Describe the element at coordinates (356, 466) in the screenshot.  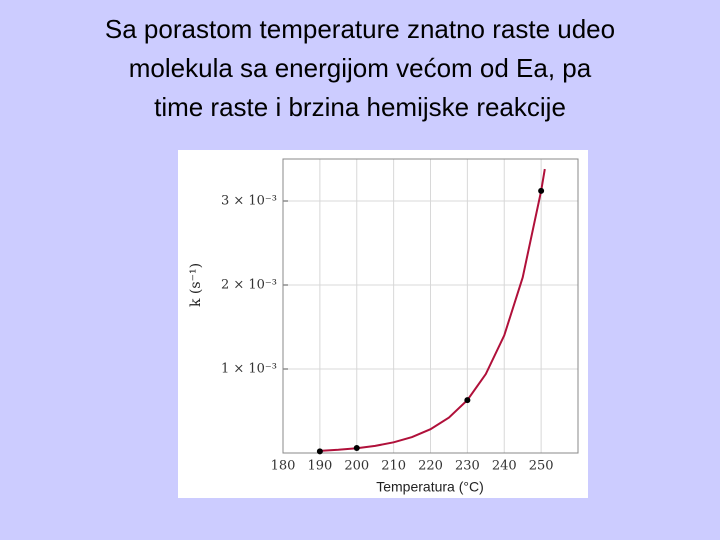
I see `x-tick-label: 200` at that location.